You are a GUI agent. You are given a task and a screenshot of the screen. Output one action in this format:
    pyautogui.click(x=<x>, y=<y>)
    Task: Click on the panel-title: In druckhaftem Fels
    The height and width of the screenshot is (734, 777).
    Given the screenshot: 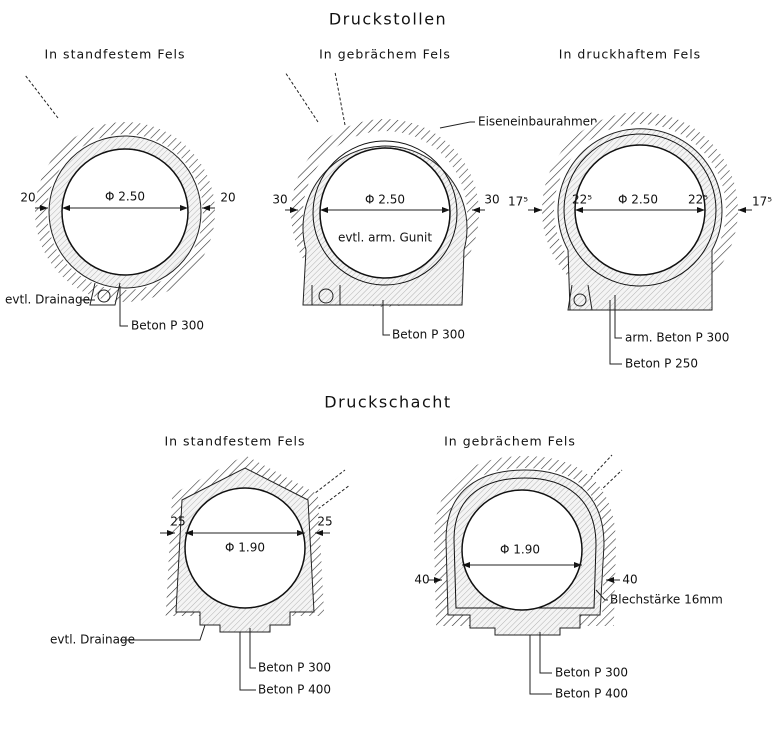 What is the action you would take?
    pyautogui.click(x=630, y=54)
    